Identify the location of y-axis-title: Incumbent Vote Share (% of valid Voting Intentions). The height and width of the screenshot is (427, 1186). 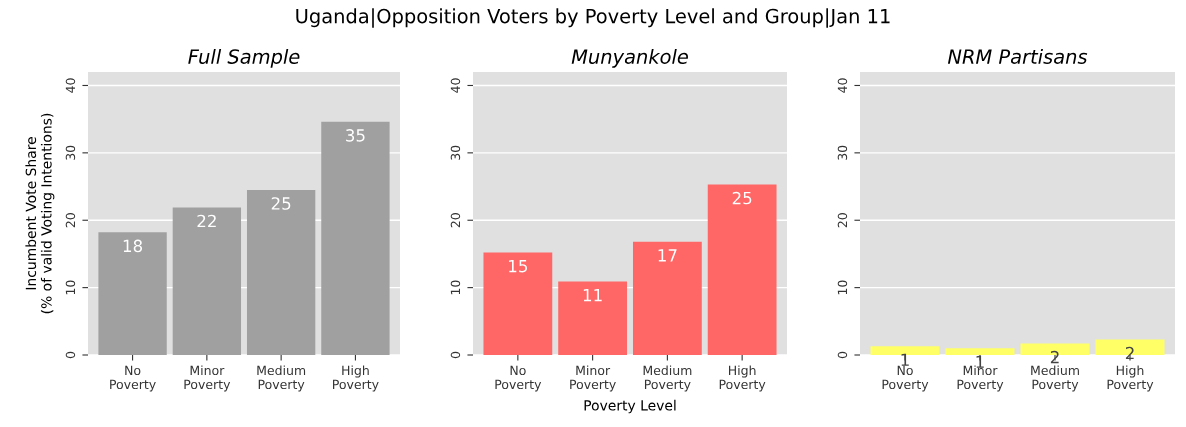
(40, 213).